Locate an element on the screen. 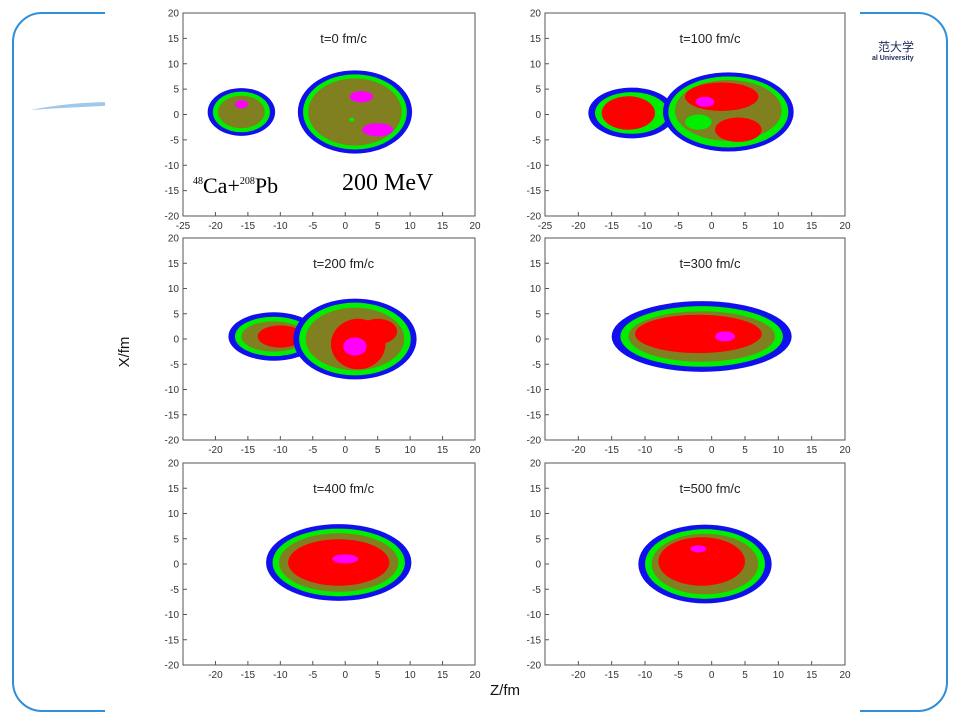  logo-chinese-text: 范大学 is located at coordinates (896, 47).